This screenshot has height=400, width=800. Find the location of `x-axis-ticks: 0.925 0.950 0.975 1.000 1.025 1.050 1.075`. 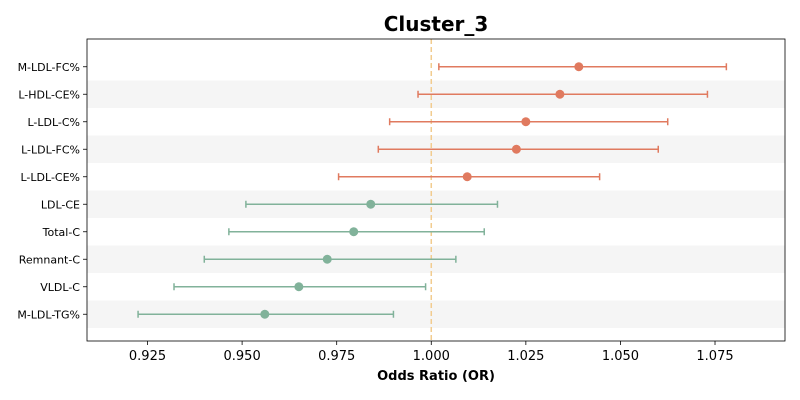

x-axis-ticks: 0.925 0.950 0.975 1.000 1.025 1.050 1.075 is located at coordinates (431, 352).